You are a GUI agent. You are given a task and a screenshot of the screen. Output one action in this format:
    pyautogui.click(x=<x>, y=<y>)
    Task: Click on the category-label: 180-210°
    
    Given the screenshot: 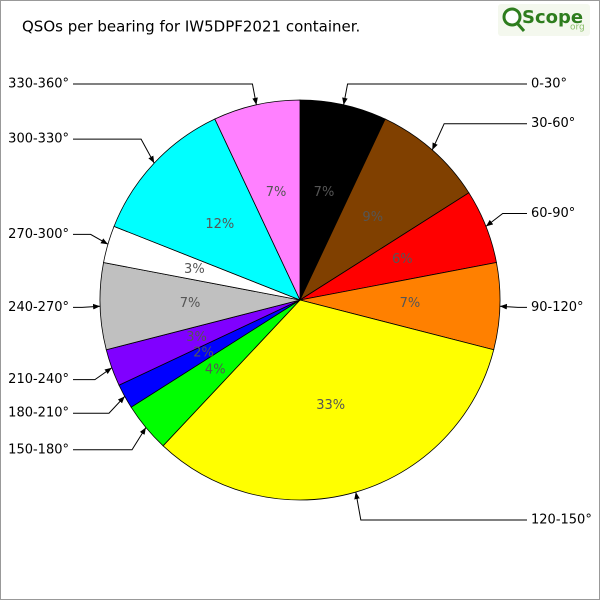 What is the action you would take?
    pyautogui.click(x=38, y=413)
    